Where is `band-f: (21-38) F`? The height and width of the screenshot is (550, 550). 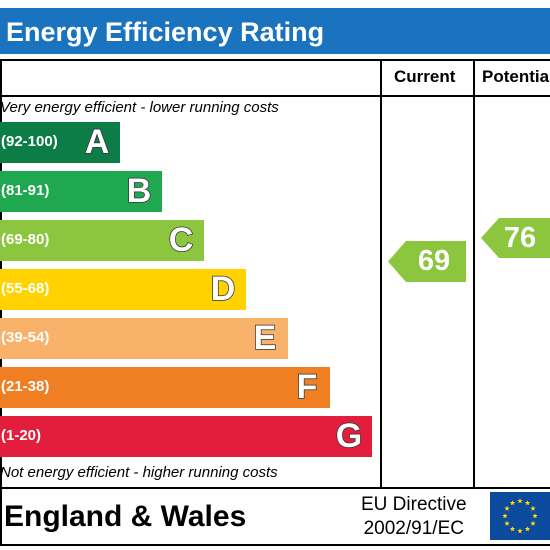
band-f: (21-38) F is located at coordinates (165, 387).